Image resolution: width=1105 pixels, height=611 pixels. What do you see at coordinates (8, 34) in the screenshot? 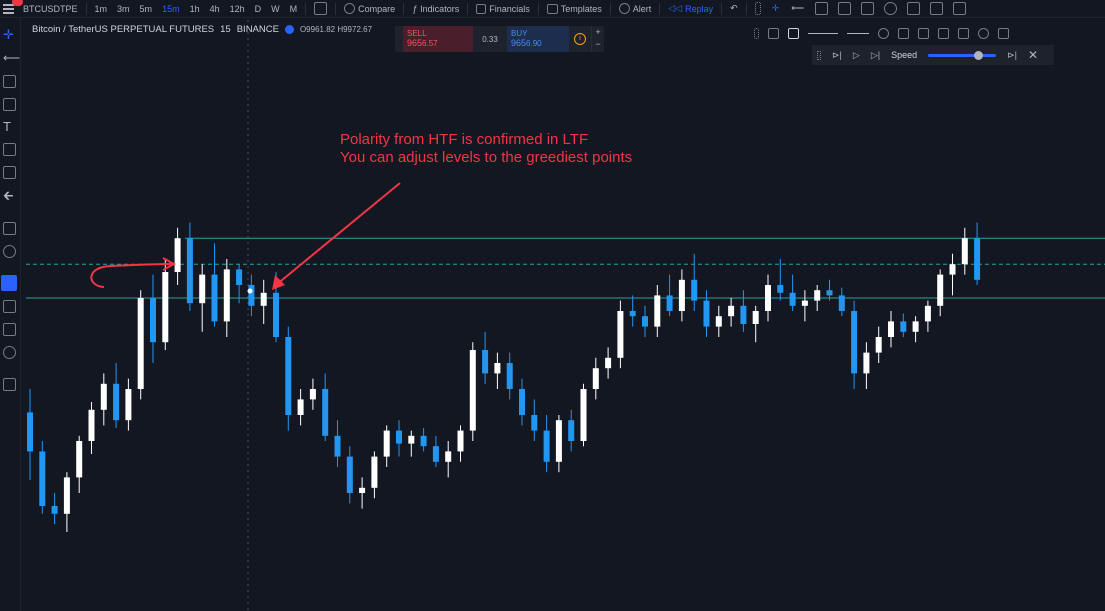
I see `crosshair-icon: ✛` at bounding box center [8, 34].